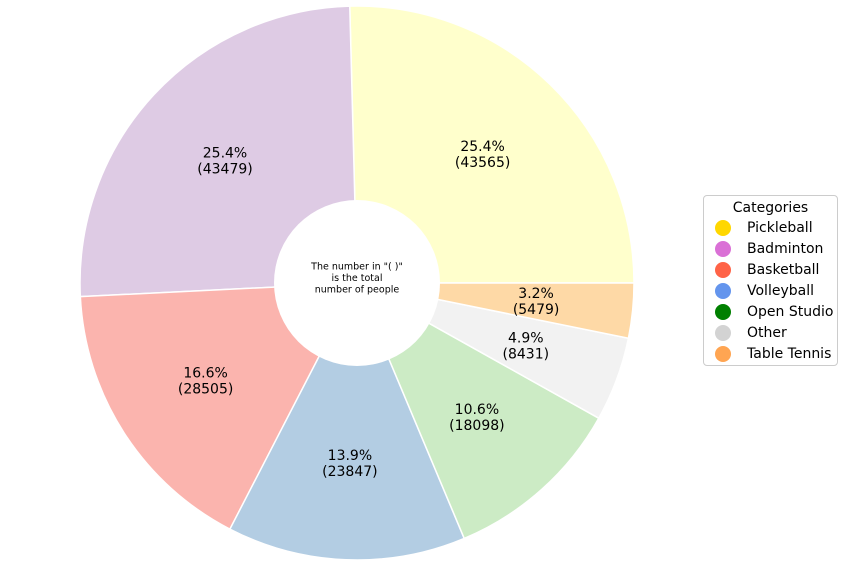  What do you see at coordinates (526, 339) in the screenshot?
I see `slice-percent-label: 4.9%` at bounding box center [526, 339].